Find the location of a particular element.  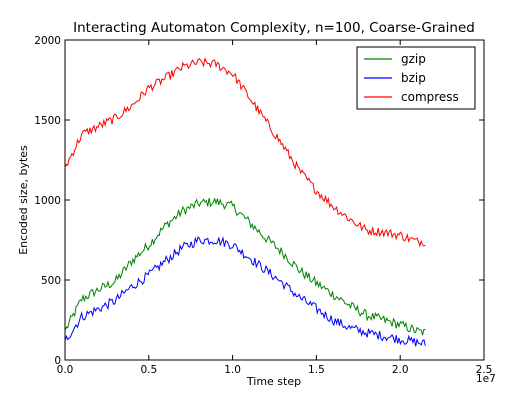

x-tick-label: 1.5 is located at coordinates (316, 370).